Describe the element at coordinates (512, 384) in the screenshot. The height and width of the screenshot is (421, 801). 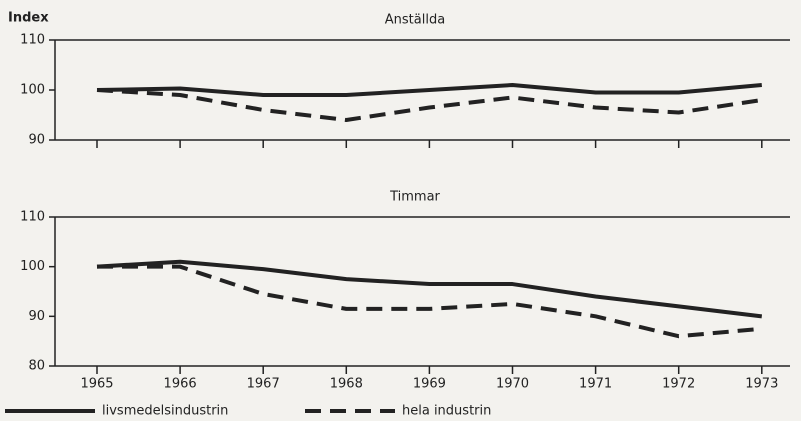
I see `x-tick-label: 1970` at that location.